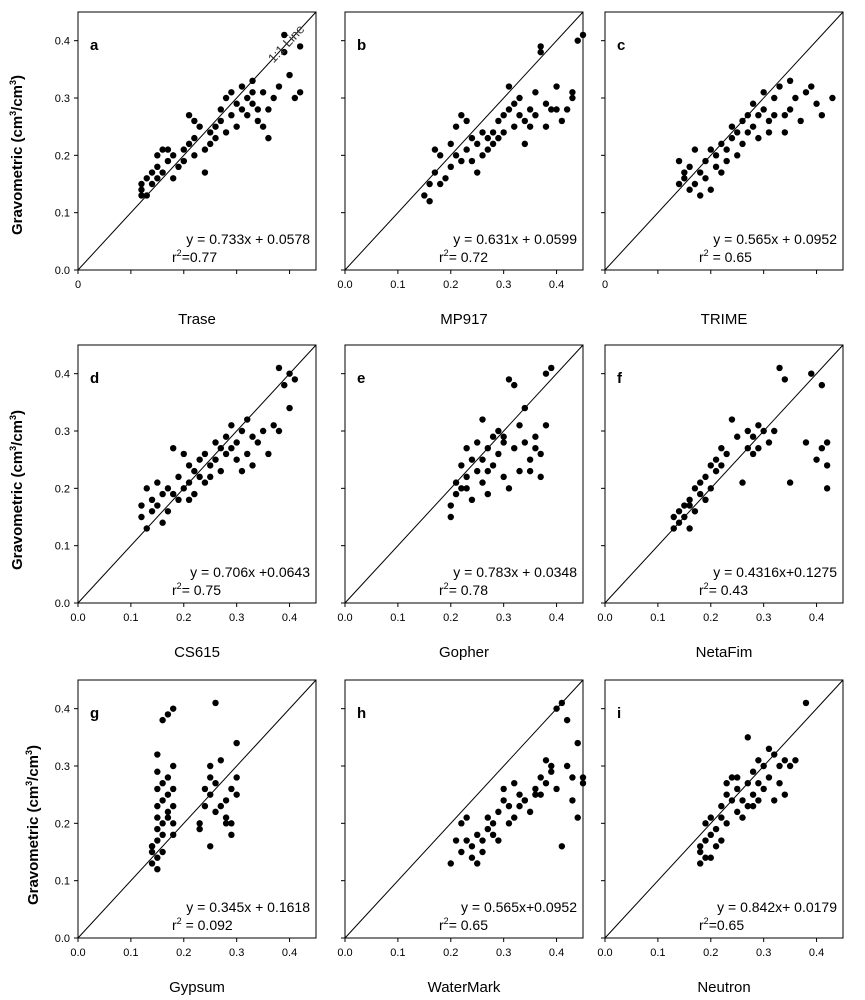  What do you see at coordinates (94, 378) in the screenshot?
I see `panel-letter: d` at bounding box center [94, 378].